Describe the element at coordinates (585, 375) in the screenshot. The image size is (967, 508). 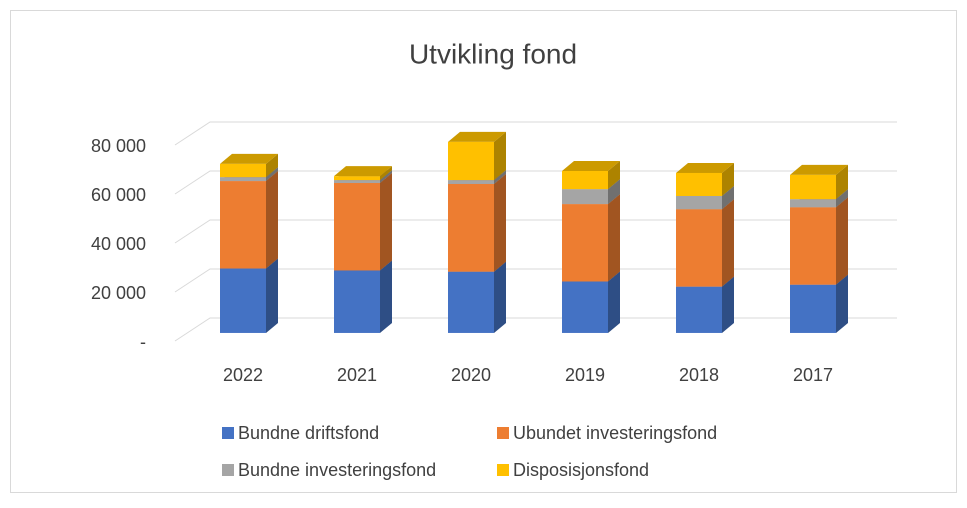
I see `x-tick-label: 2019` at that location.